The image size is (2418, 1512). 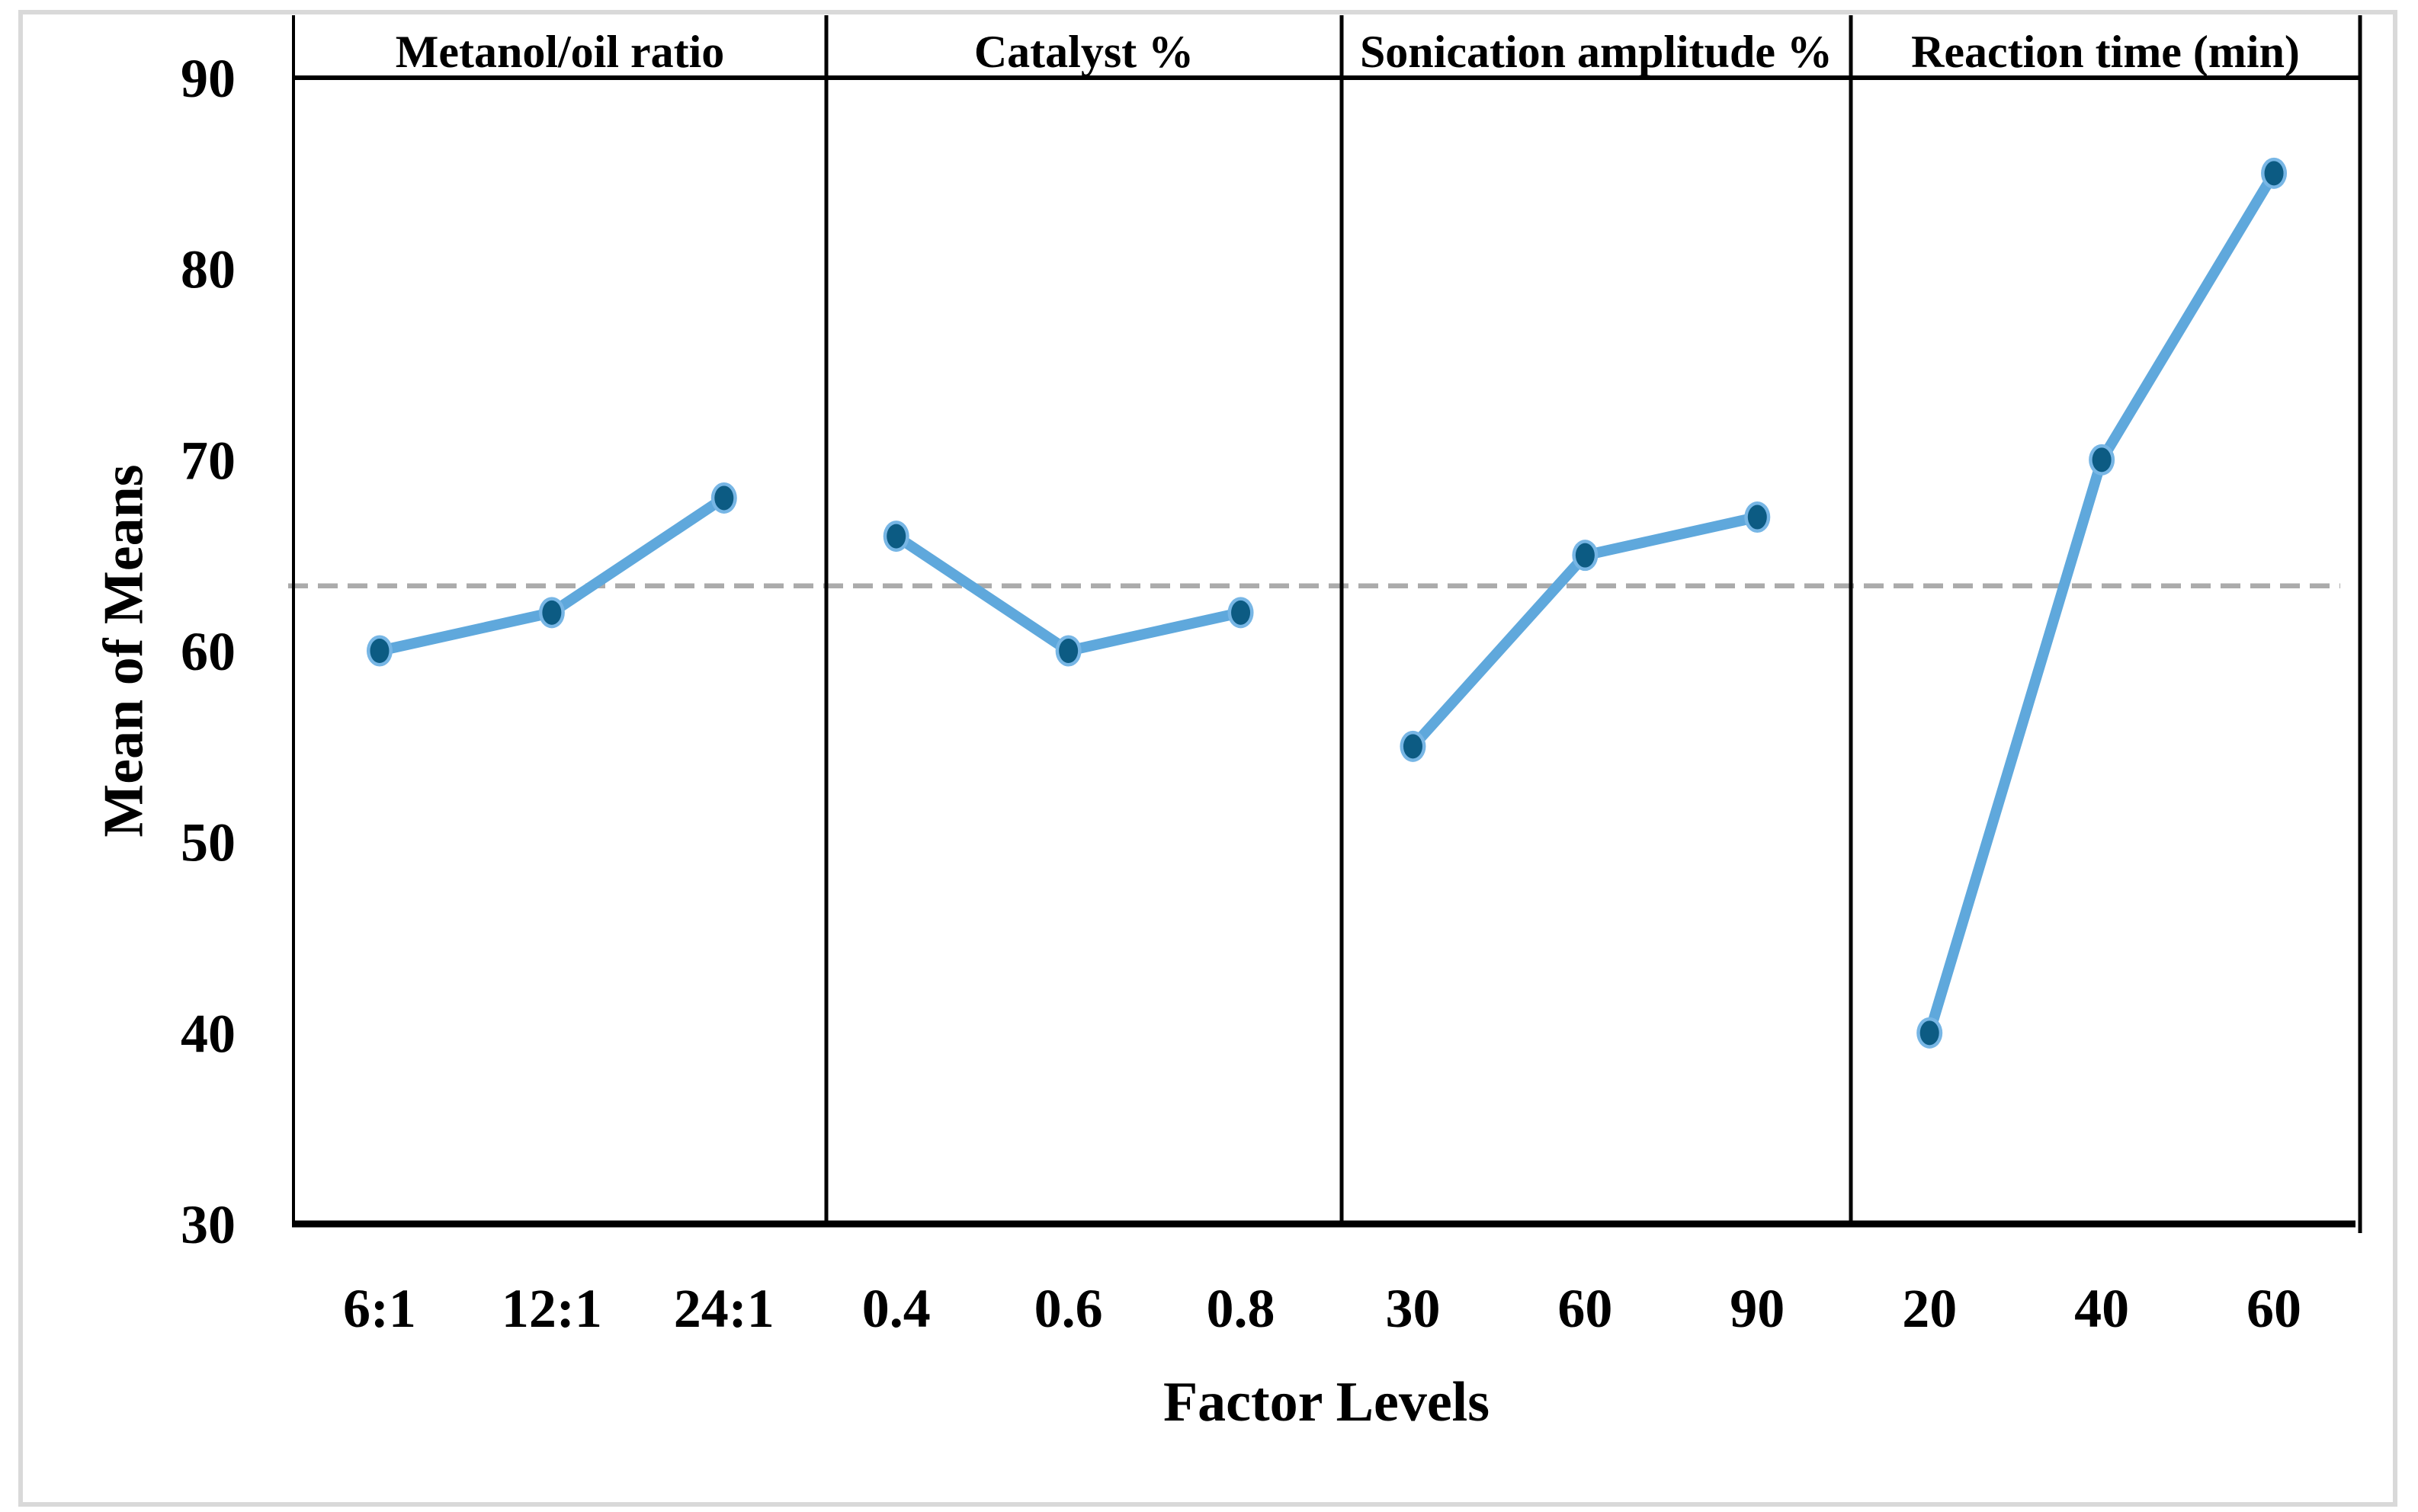 What do you see at coordinates (560, 52) in the screenshot?
I see `panel-title-1: Metanol/oil ratio` at bounding box center [560, 52].